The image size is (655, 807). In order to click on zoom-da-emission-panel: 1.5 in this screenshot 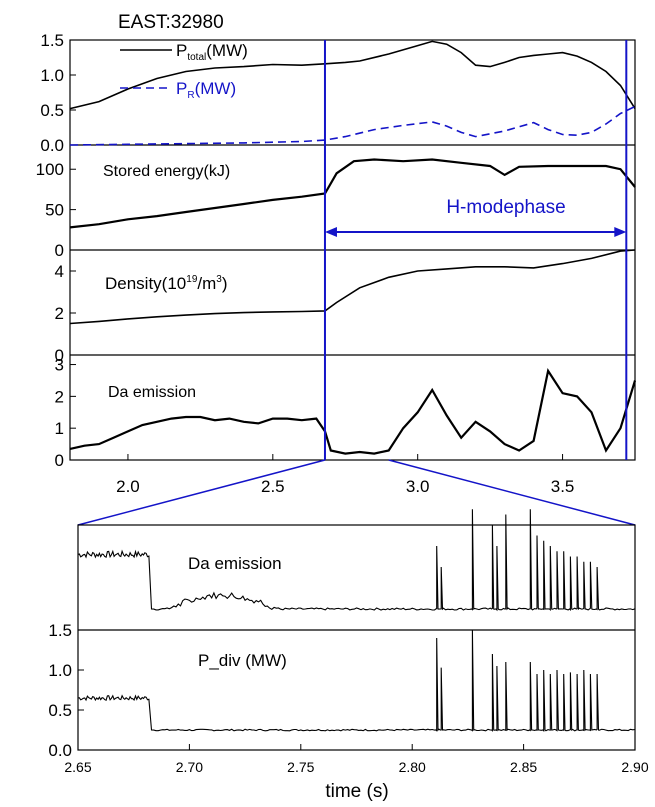, I will do `click(342, 574)`.